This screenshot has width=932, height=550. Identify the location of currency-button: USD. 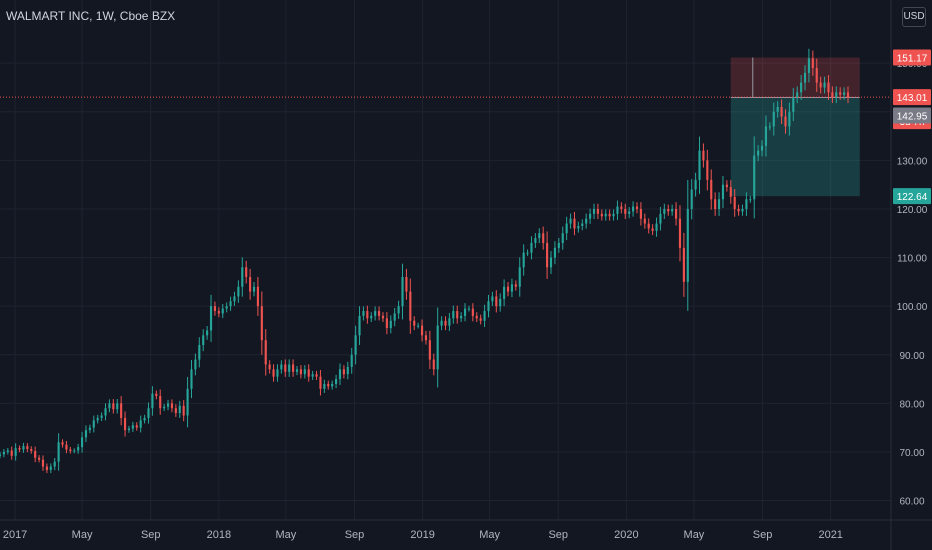
(914, 17).